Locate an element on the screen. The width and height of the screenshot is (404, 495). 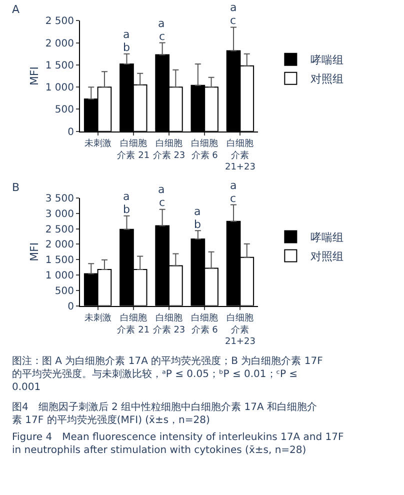
text: 哮喘组 is located at coordinates (327, 237).